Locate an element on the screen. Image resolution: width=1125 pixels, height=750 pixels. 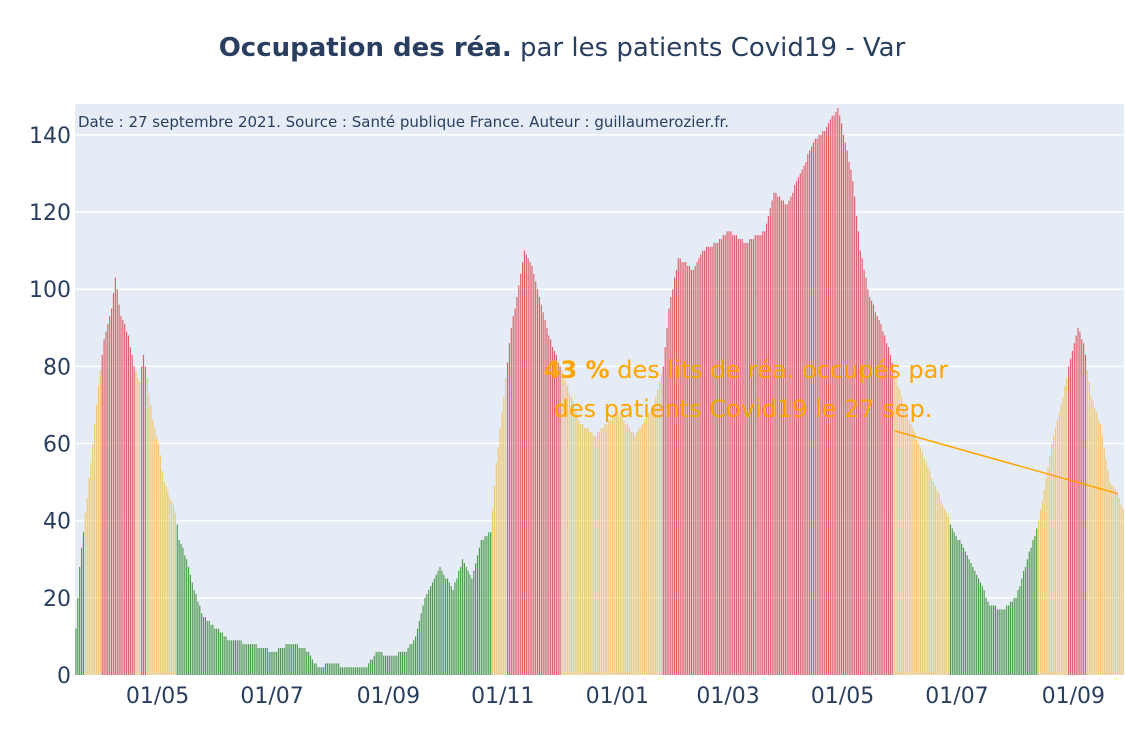
x-tick-label: 01/03 is located at coordinates (727, 696).